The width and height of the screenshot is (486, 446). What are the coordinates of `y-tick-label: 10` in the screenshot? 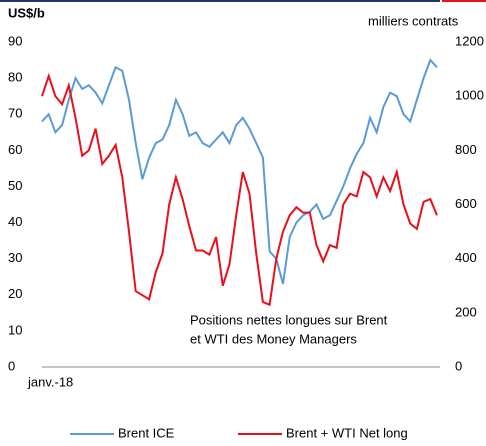 It's located at (15, 329).